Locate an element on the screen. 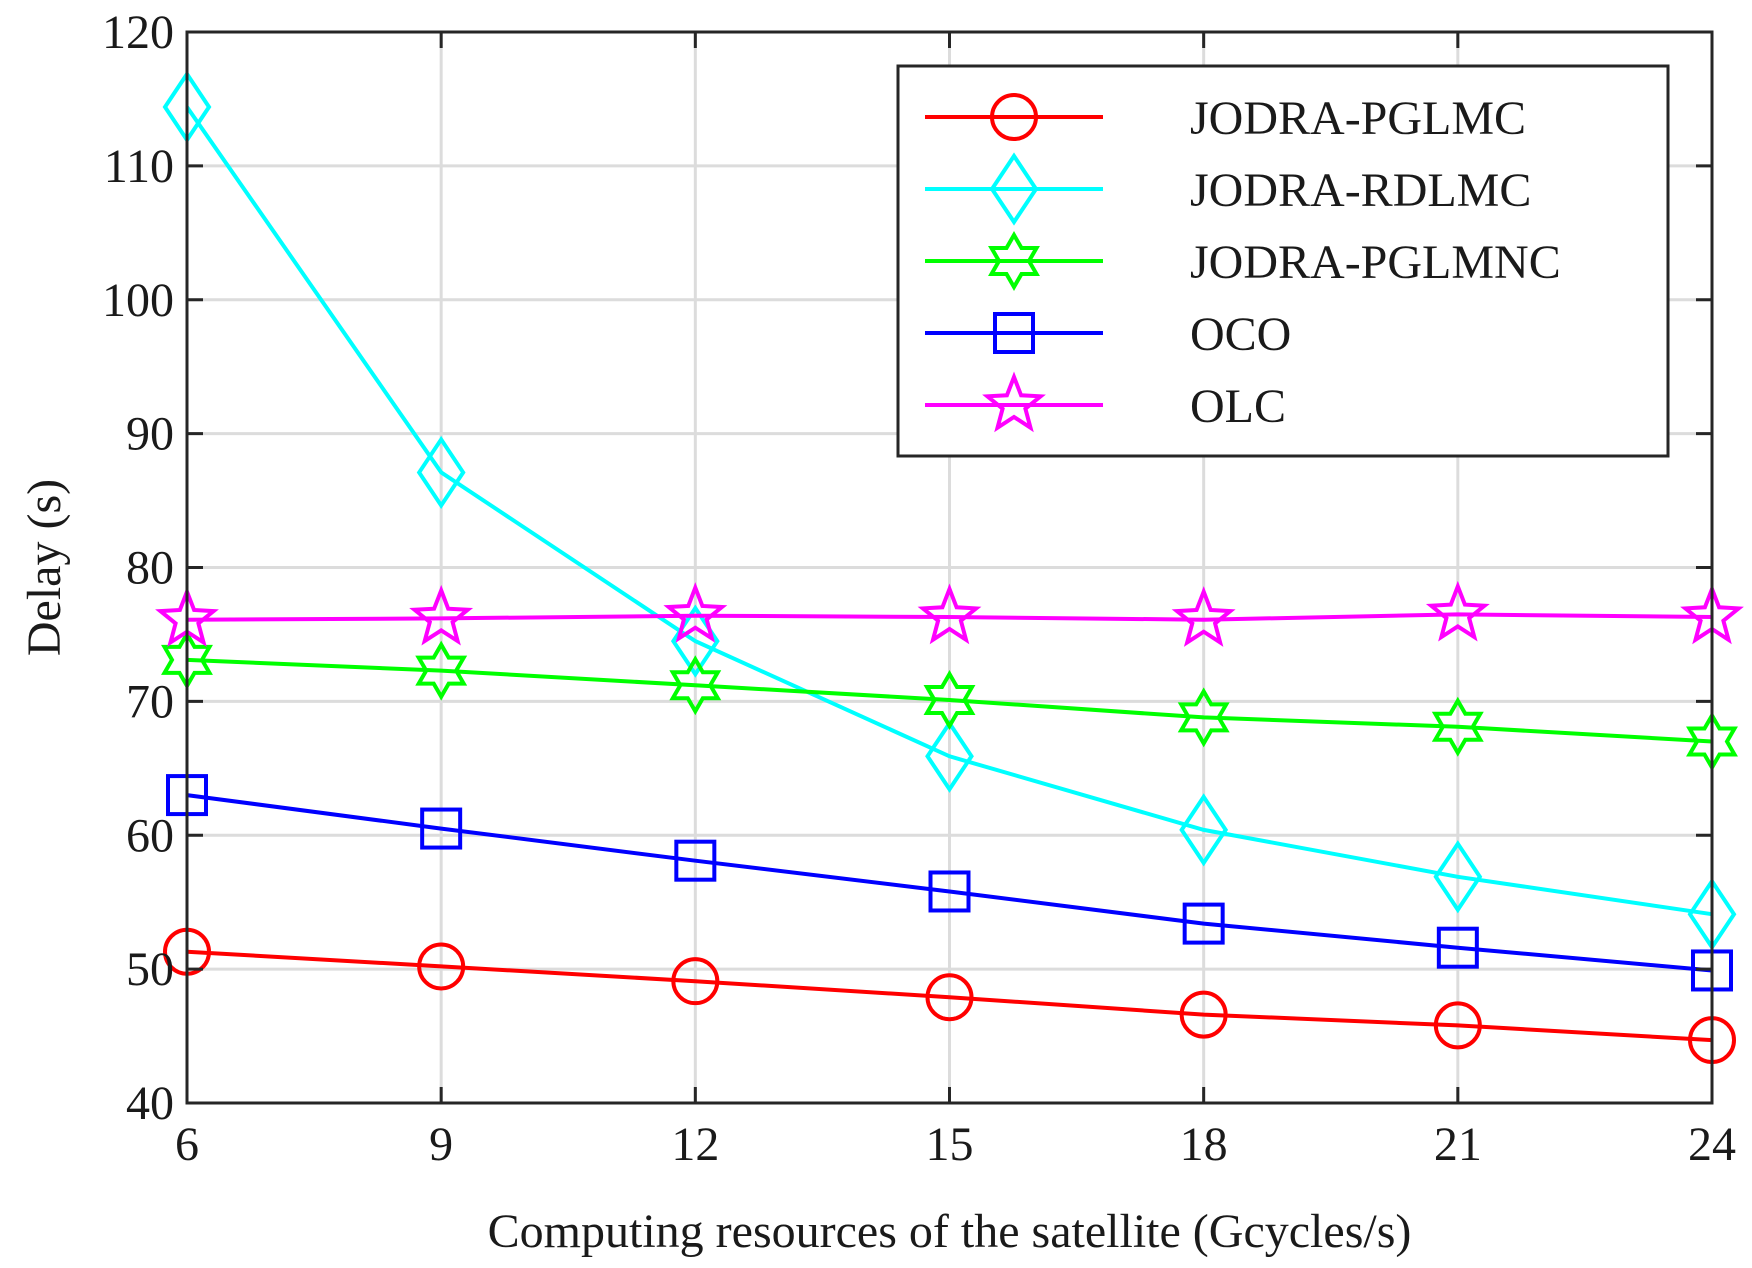 The width and height of the screenshot is (1752, 1268). x-tick-label: 12 is located at coordinates (695, 1144).